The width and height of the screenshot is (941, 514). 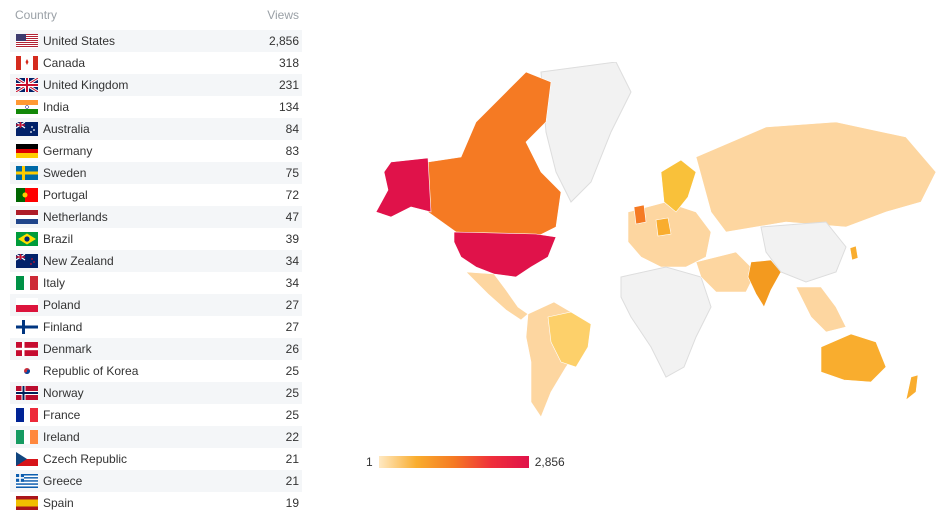 I want to click on table-row: Denmark 26, so click(x=156, y=349).